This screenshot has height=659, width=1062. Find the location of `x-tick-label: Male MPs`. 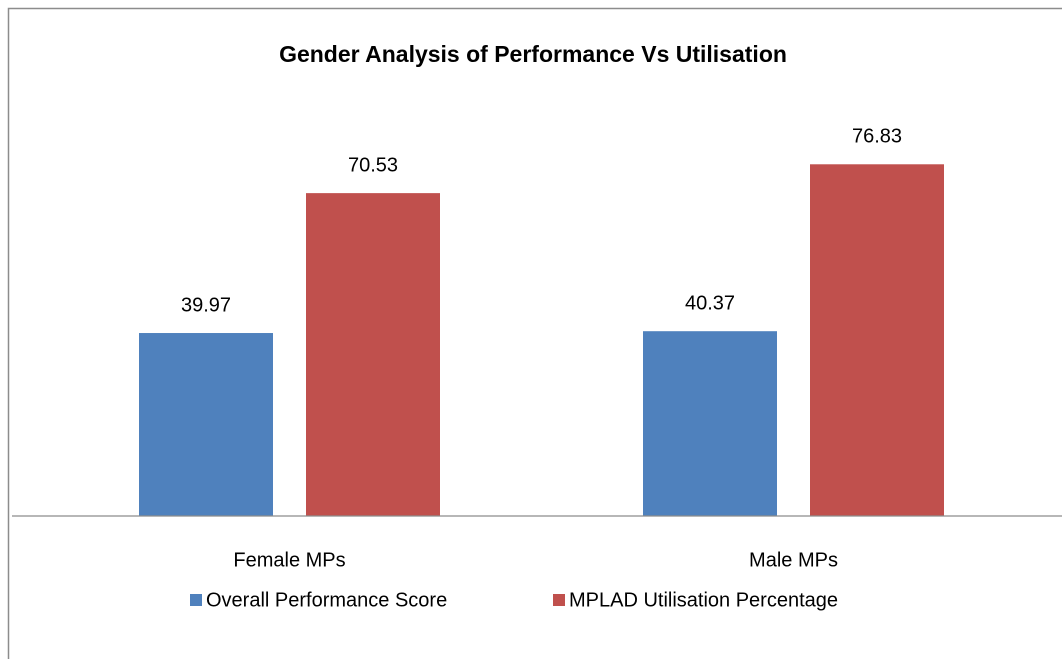

x-tick-label: Male MPs is located at coordinates (793, 560).